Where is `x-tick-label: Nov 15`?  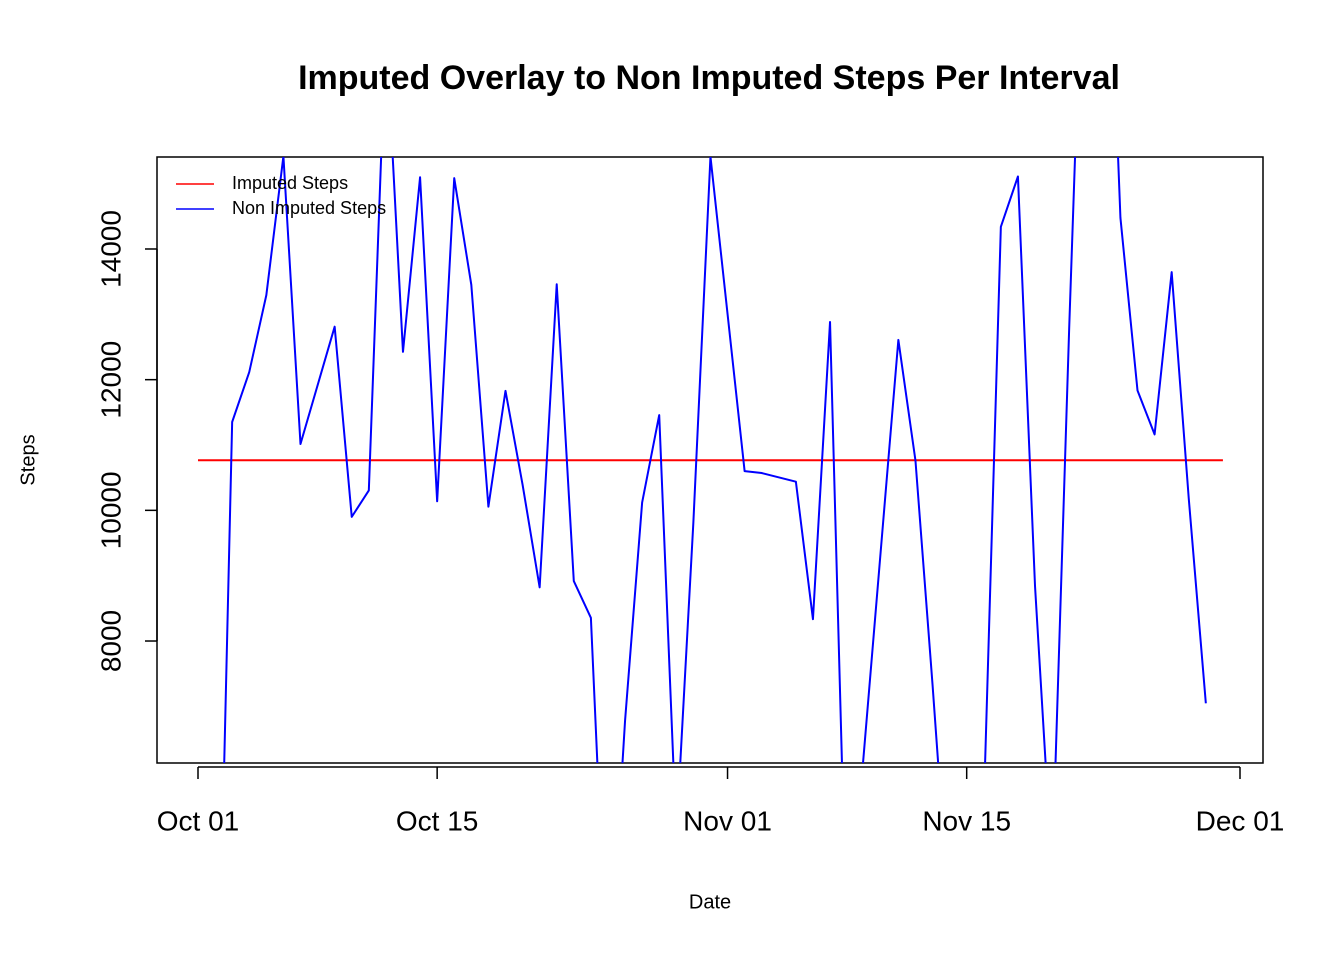
x-tick-label: Nov 15 is located at coordinates (966, 820).